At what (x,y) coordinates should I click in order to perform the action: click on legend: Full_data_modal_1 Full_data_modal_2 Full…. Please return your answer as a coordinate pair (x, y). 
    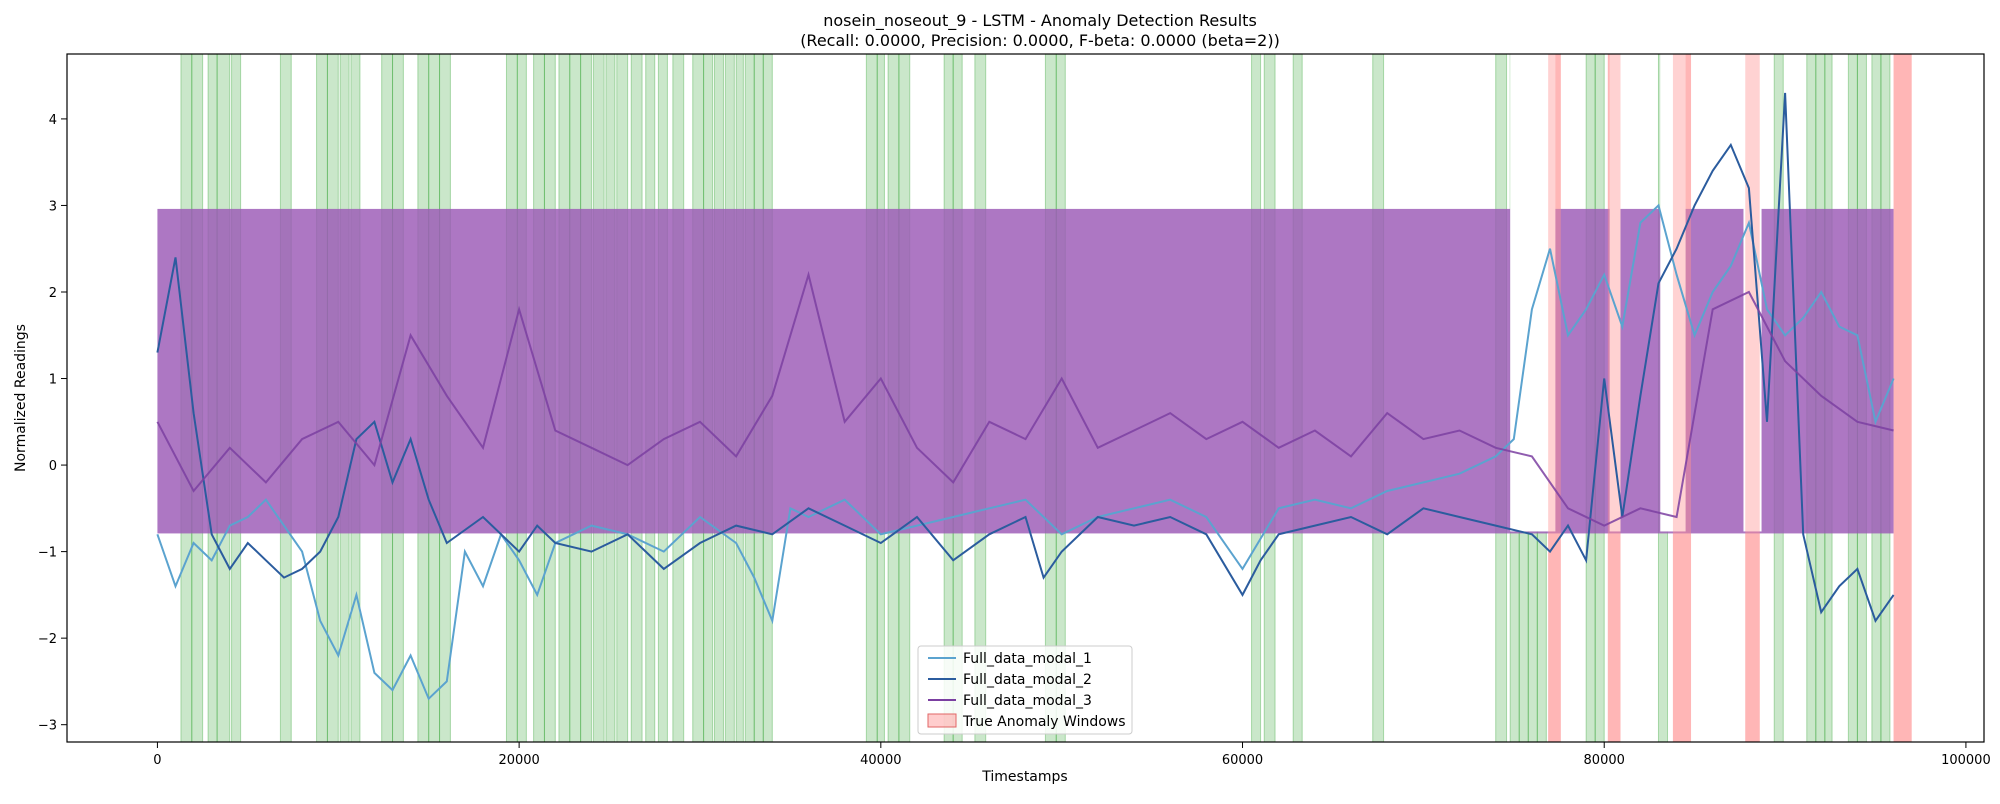
    Looking at the image, I should click on (1025, 690).